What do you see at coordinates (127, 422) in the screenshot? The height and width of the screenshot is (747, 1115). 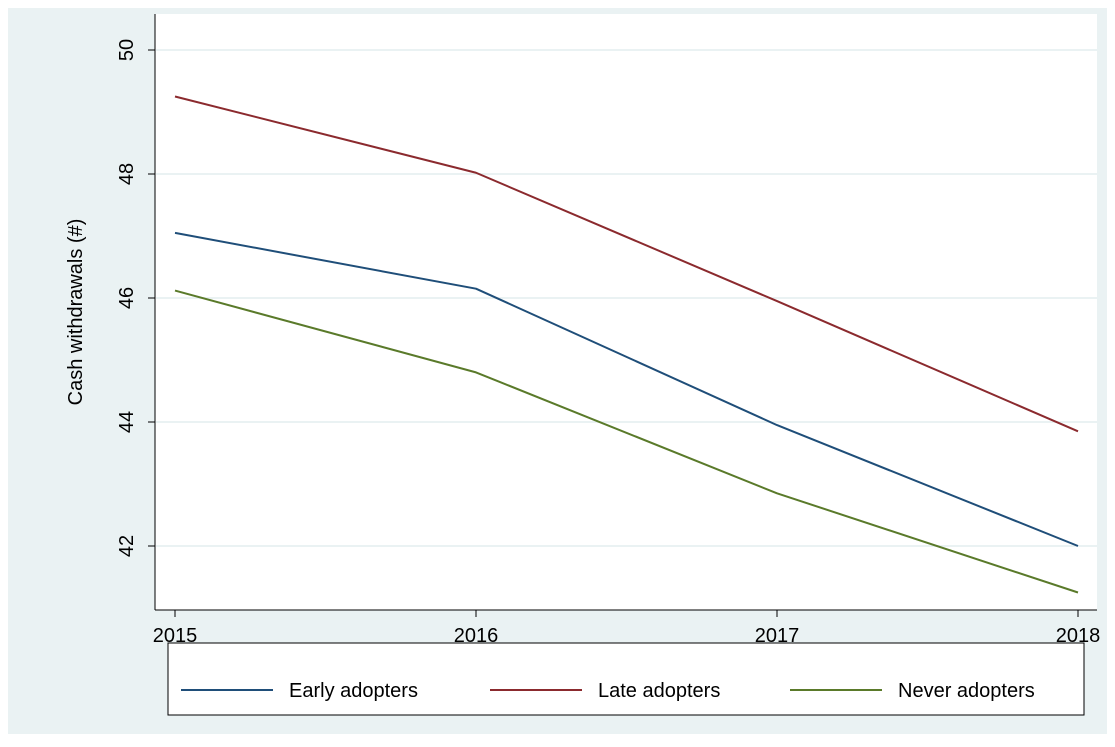 I see `y-tick-label: 44` at bounding box center [127, 422].